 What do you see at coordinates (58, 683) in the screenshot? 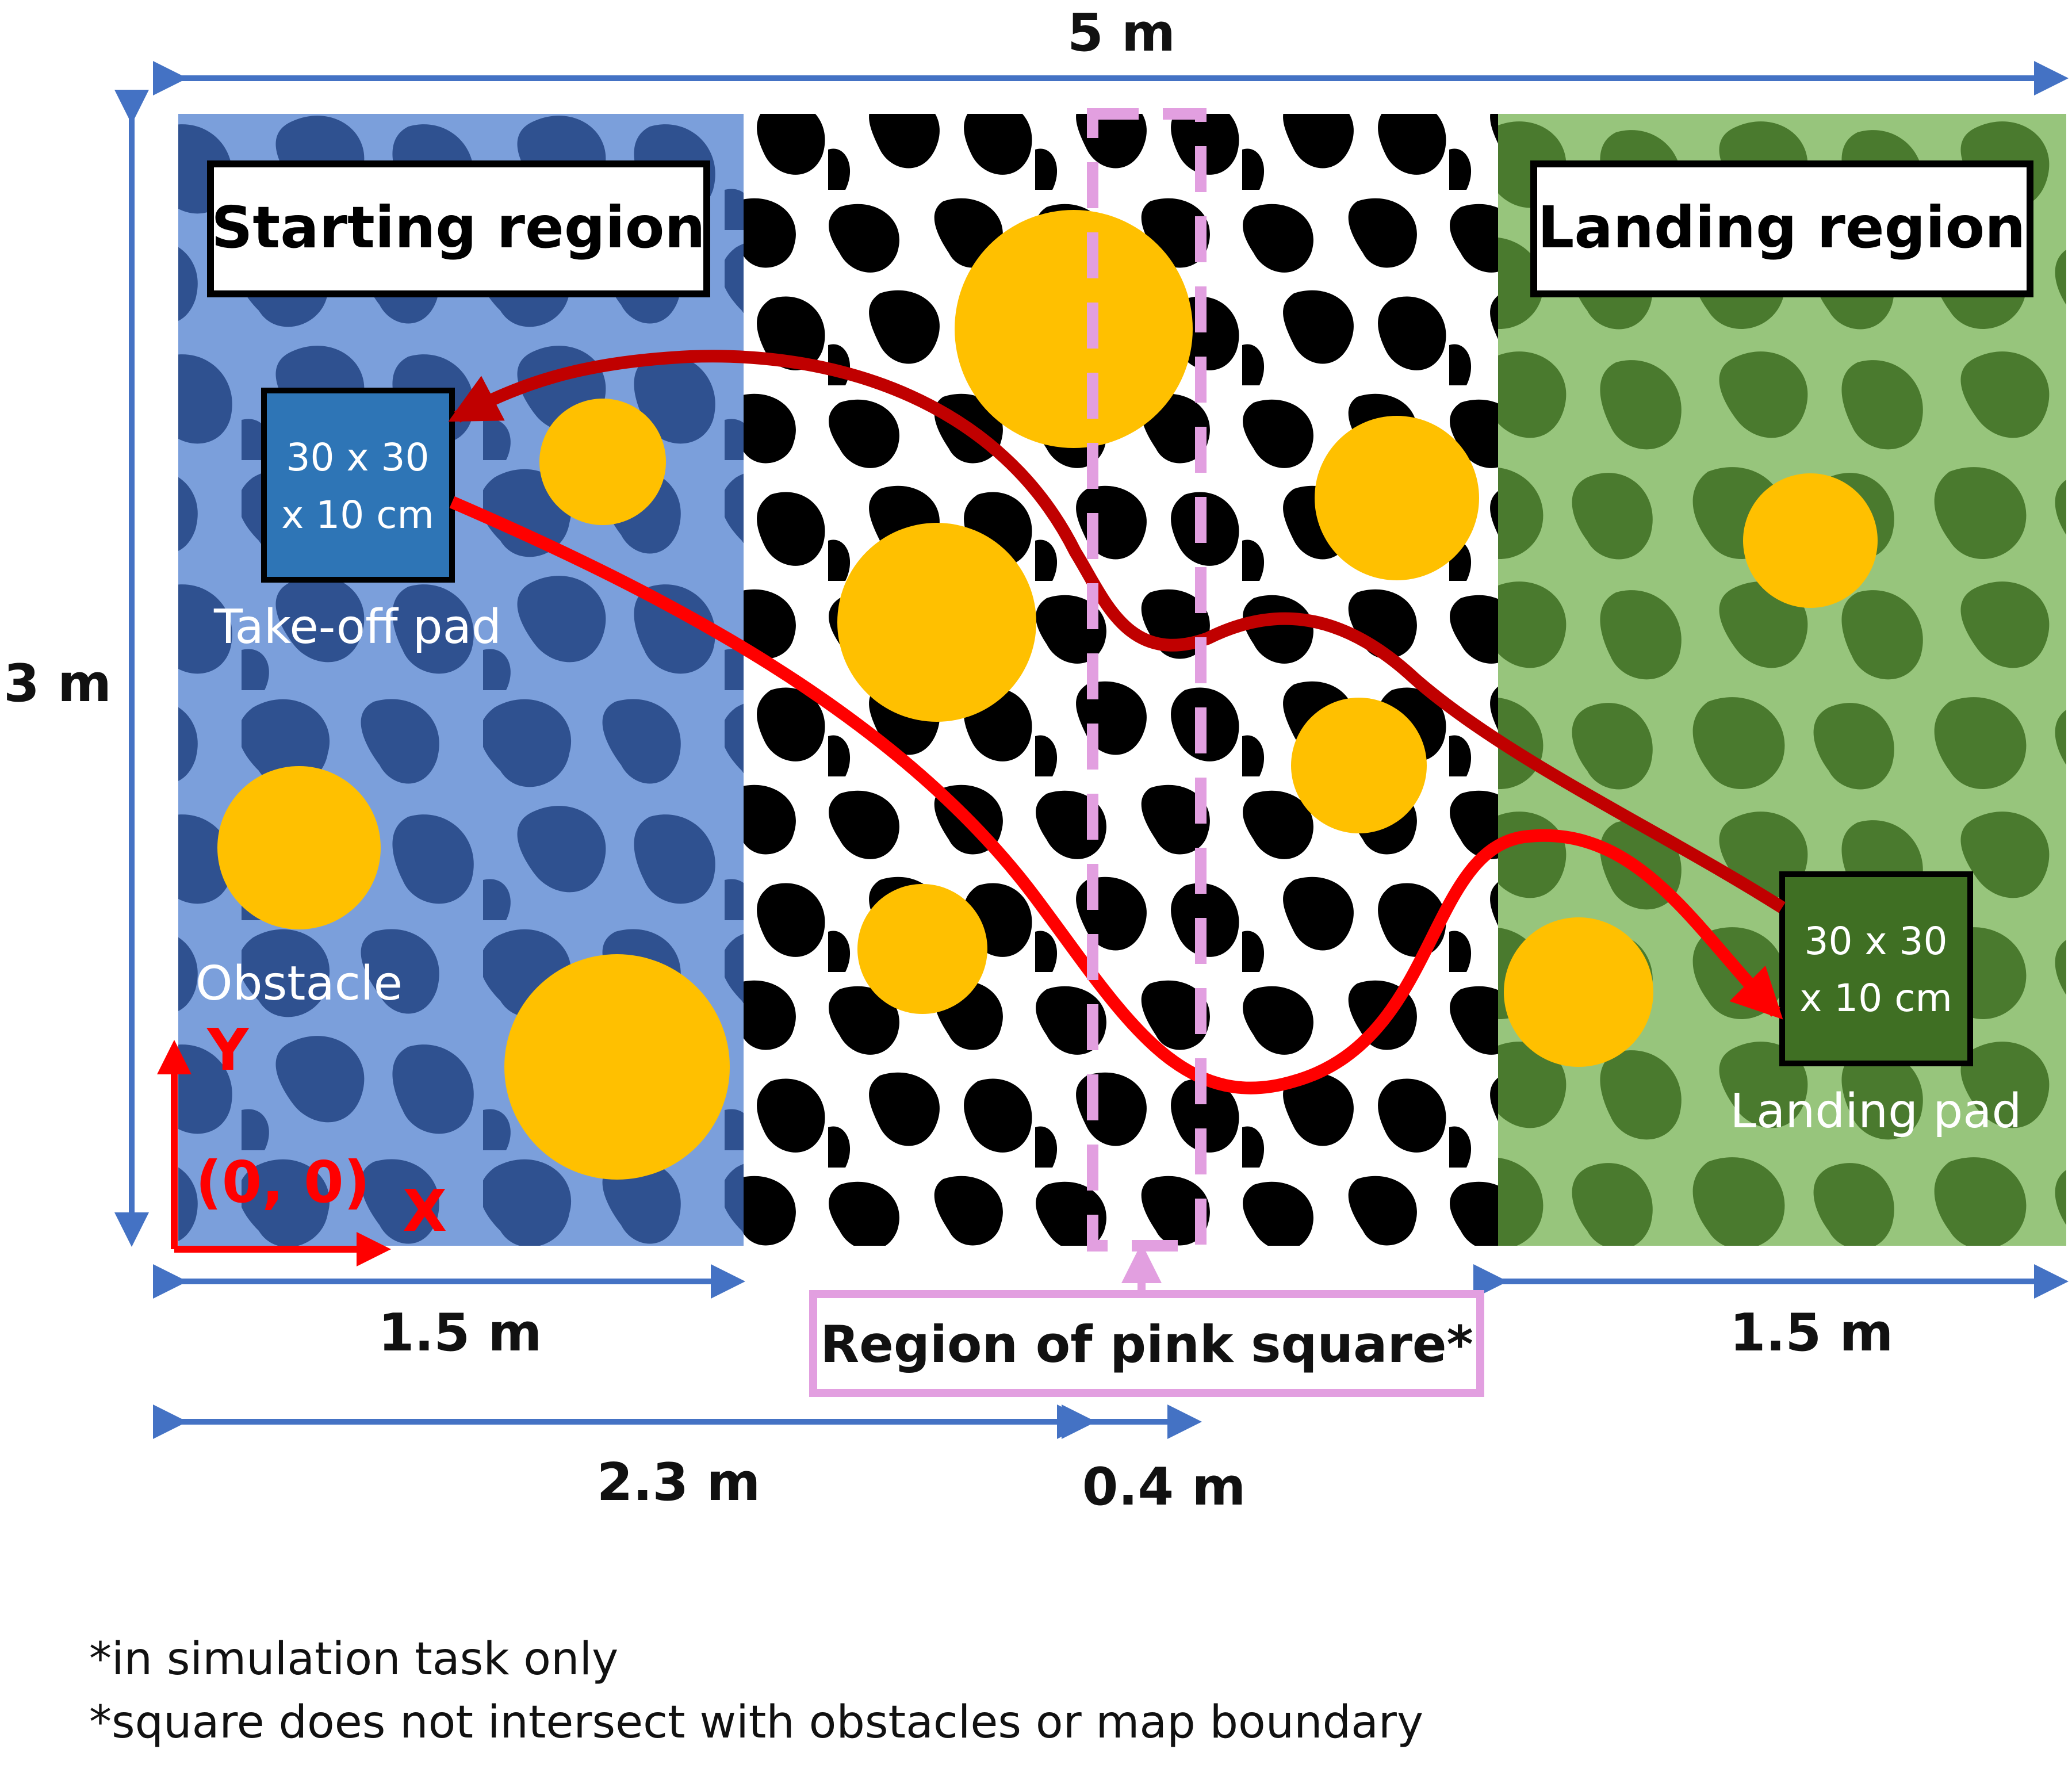
I see `total-height-label: 3 m` at bounding box center [58, 683].